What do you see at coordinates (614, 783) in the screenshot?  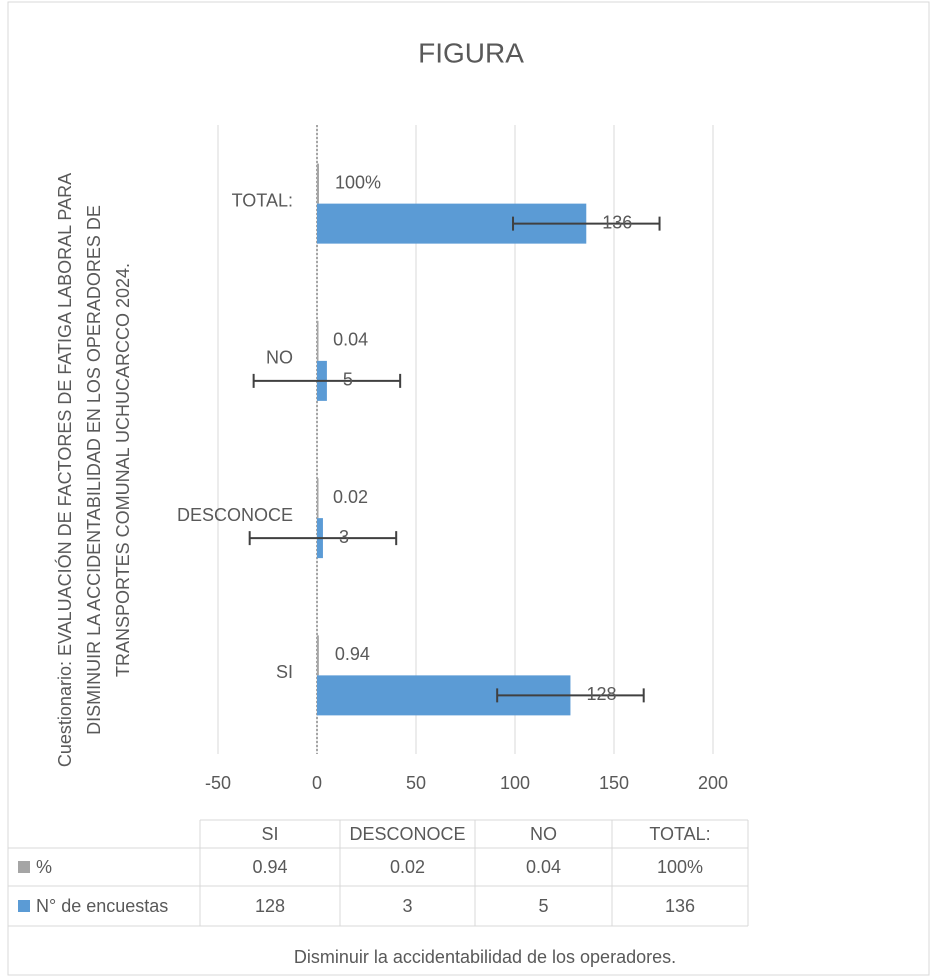 I see `x-tick-label: 150` at bounding box center [614, 783].